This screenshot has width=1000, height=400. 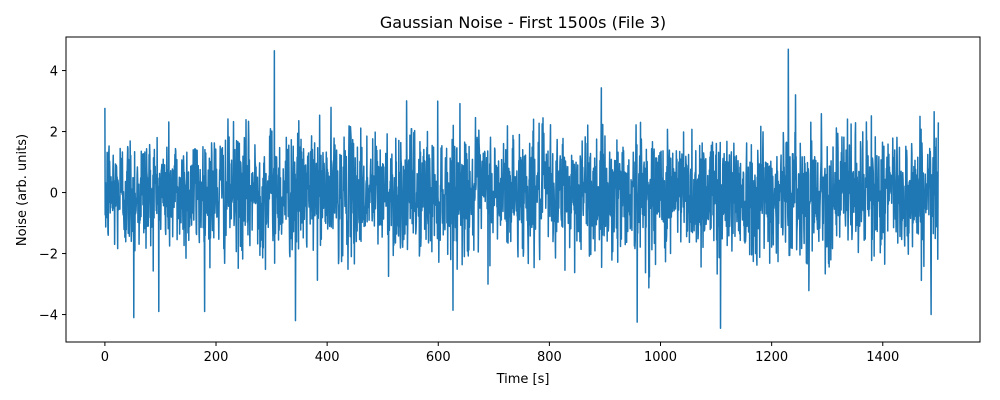 What do you see at coordinates (327, 357) in the screenshot?
I see `x-tick-label: 400` at bounding box center [327, 357].